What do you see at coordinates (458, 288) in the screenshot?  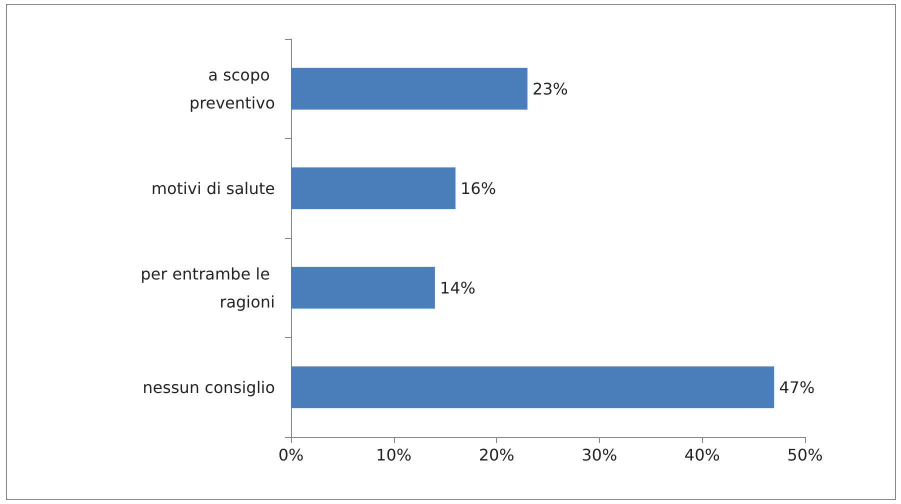 I see `data-label: 14%` at bounding box center [458, 288].